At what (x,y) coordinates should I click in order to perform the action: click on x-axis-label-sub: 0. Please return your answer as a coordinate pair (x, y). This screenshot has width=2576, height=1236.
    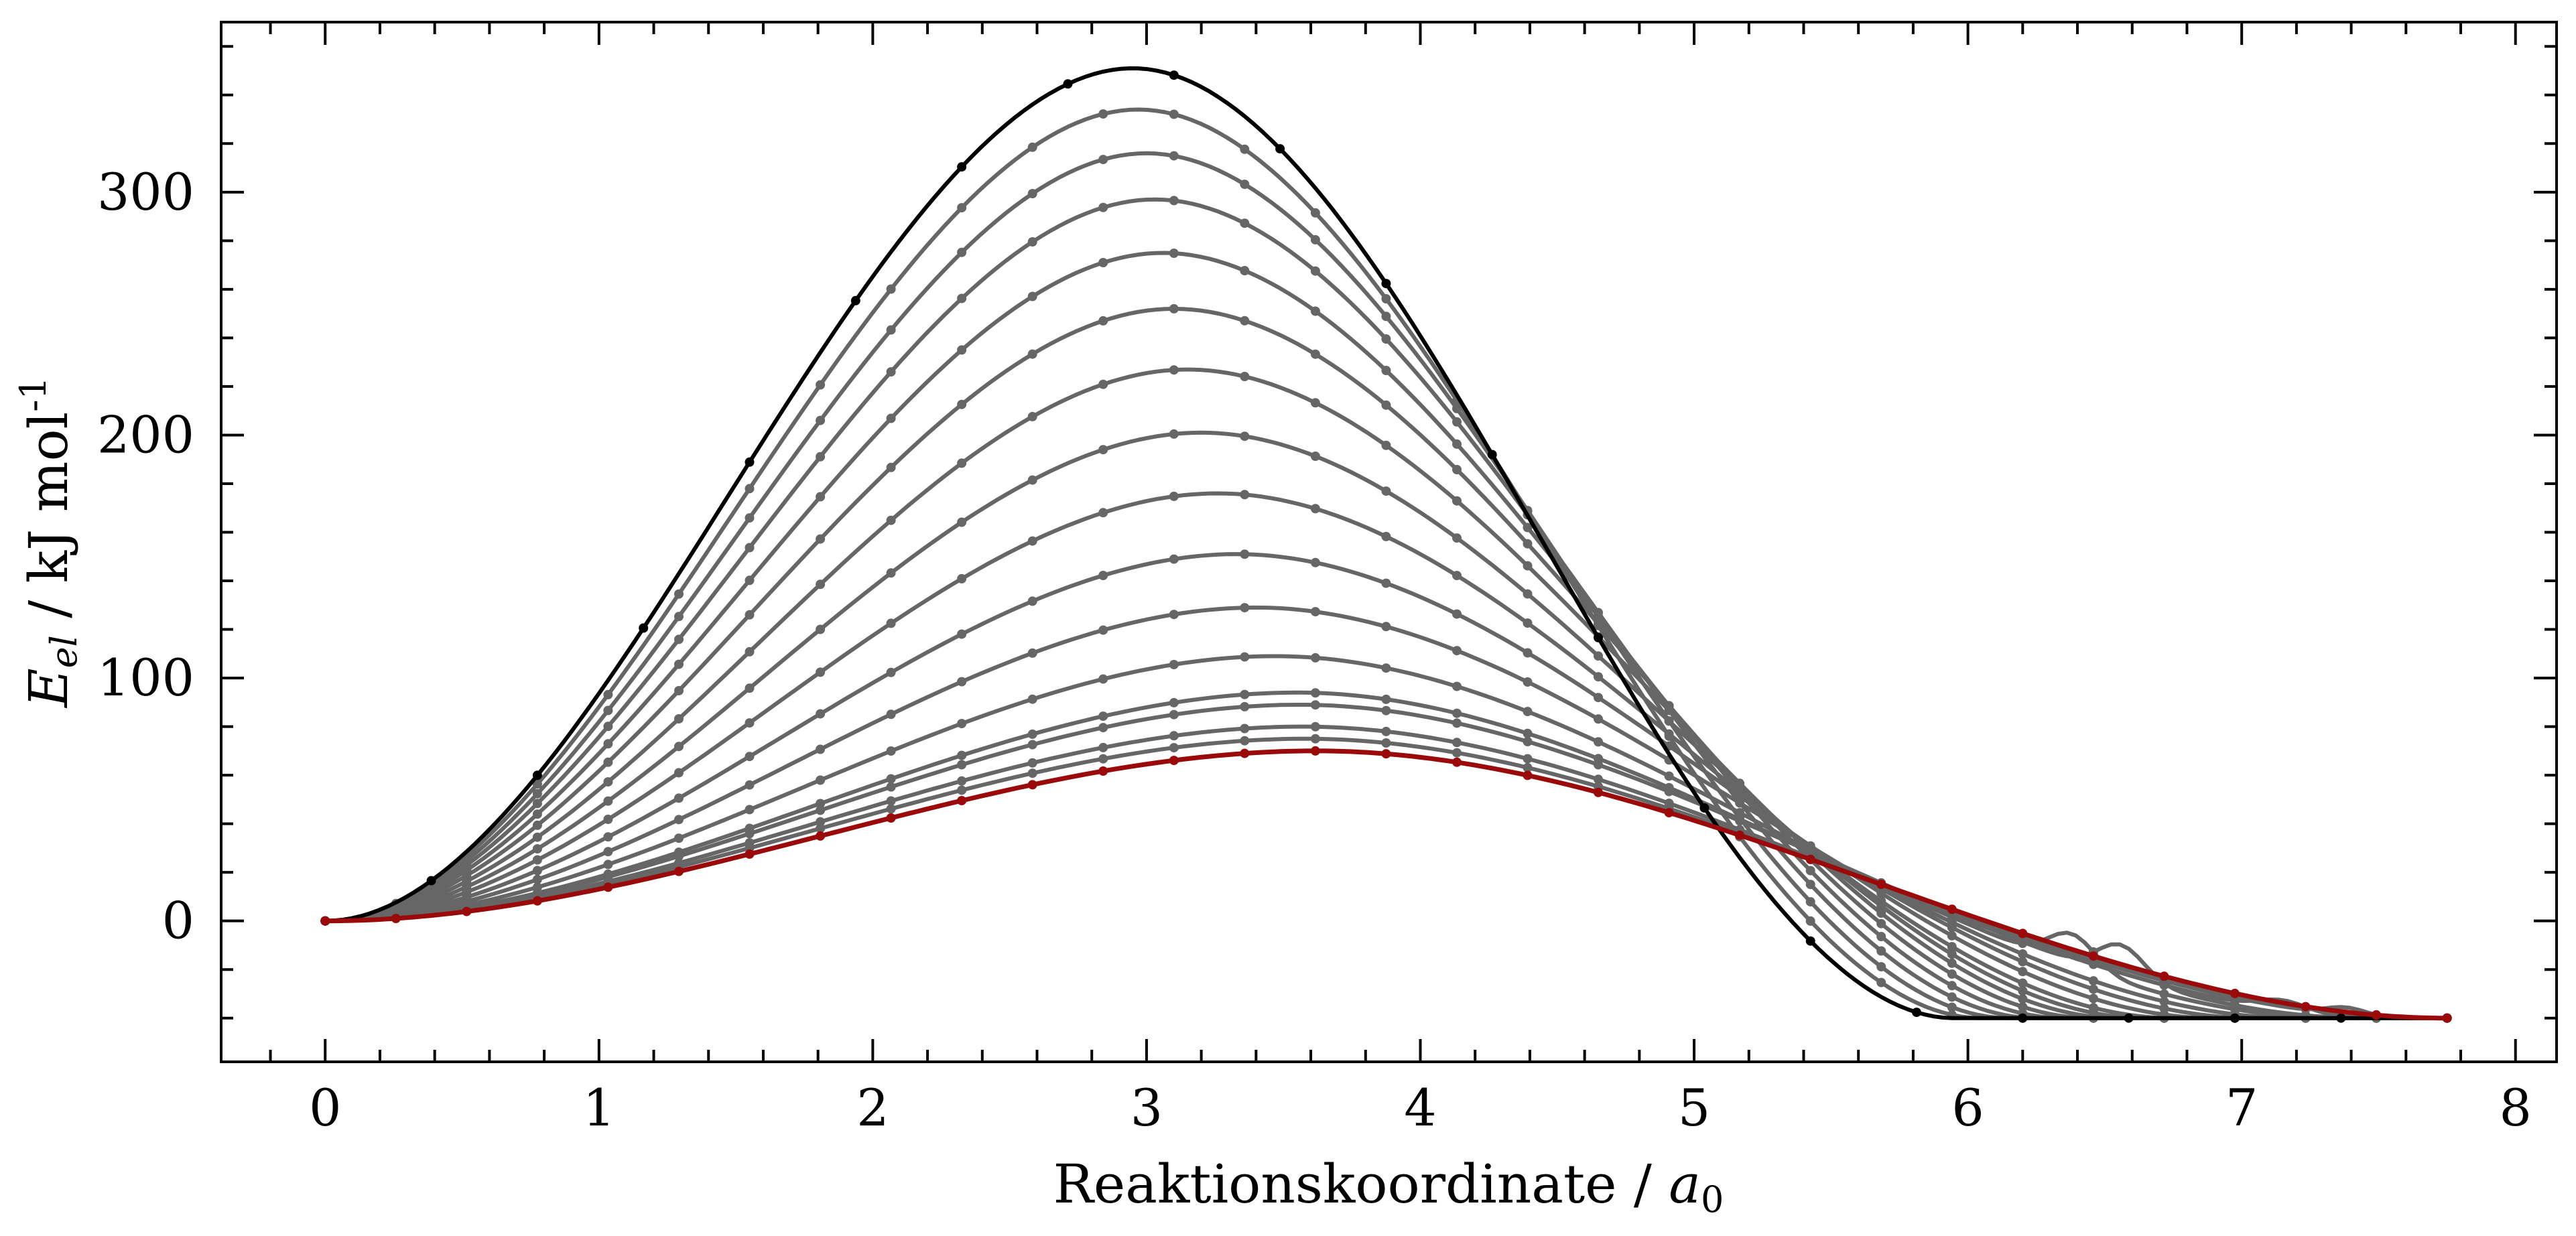
    Looking at the image, I should click on (1712, 1199).